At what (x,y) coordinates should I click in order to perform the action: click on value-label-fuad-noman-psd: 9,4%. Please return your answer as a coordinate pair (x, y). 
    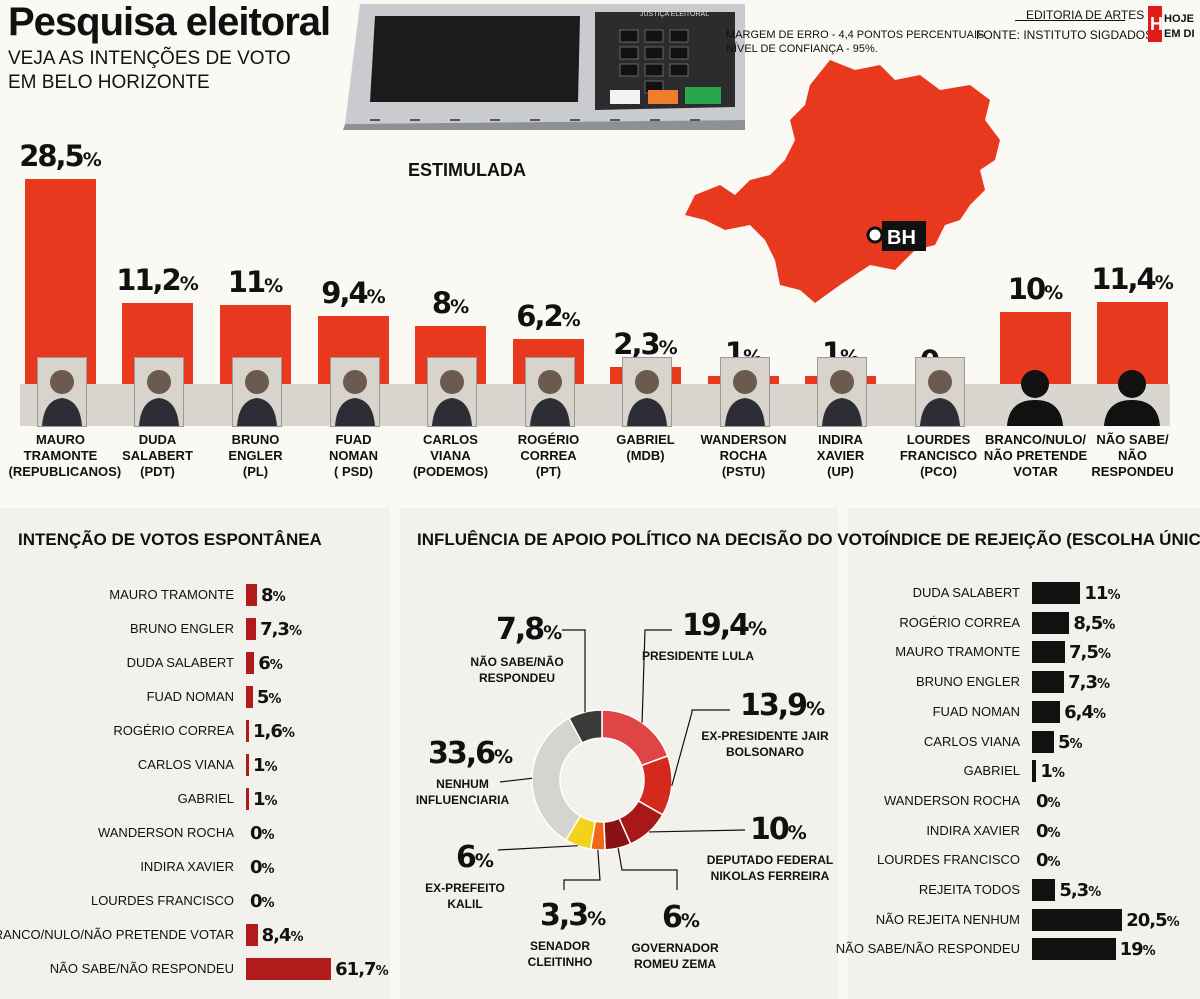
    Looking at the image, I should click on (353, 293).